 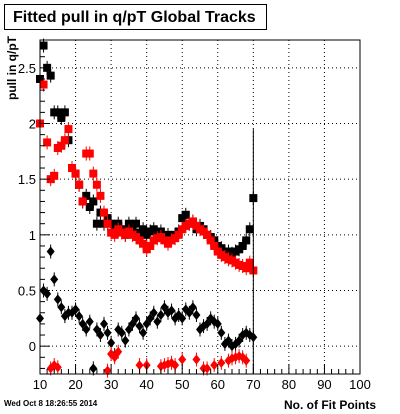 I want to click on x-tick-label: 80, so click(x=289, y=384).